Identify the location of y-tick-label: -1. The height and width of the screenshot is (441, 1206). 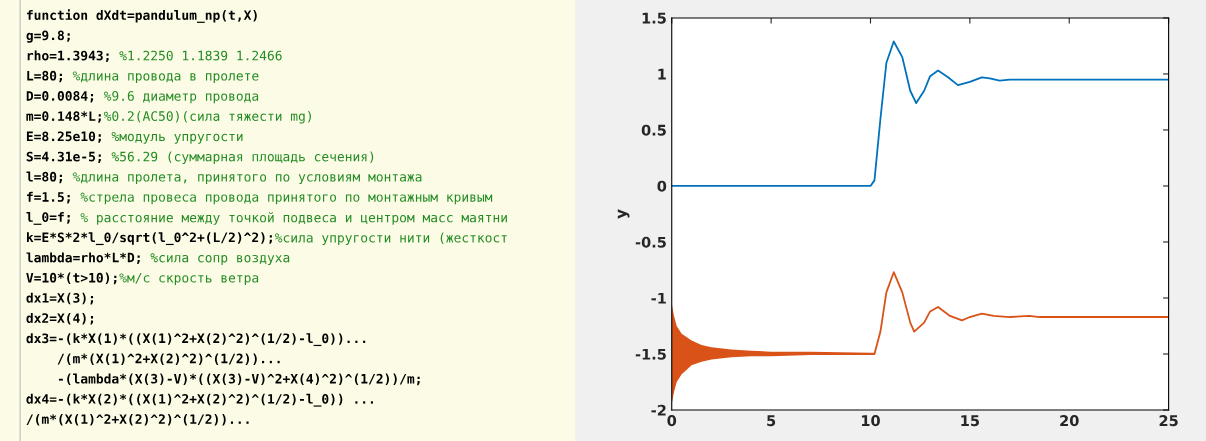
(658, 298).